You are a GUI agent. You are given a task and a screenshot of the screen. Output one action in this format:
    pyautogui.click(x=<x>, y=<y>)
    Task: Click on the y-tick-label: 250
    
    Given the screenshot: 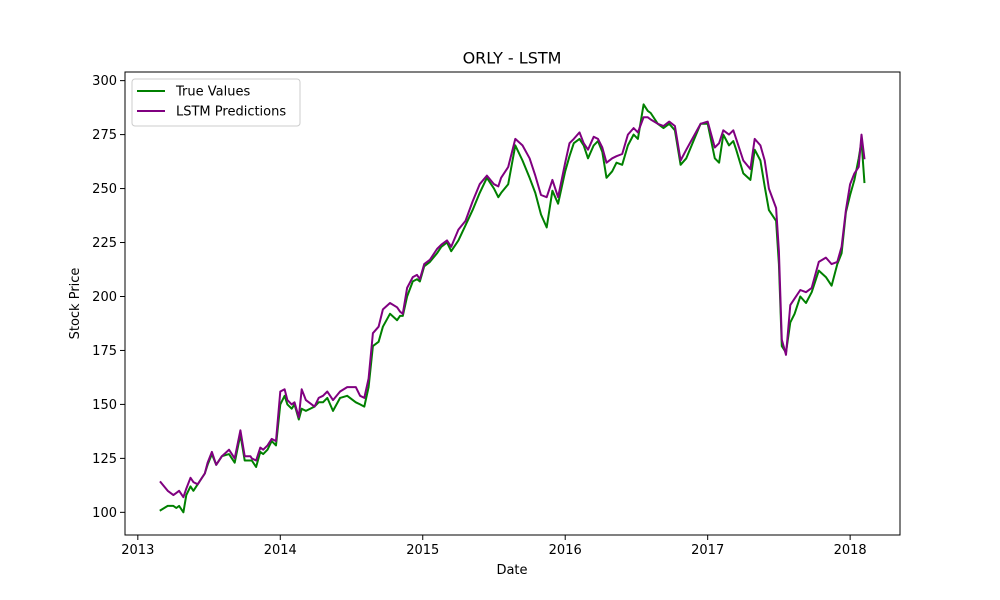 What is the action you would take?
    pyautogui.click(x=104, y=189)
    